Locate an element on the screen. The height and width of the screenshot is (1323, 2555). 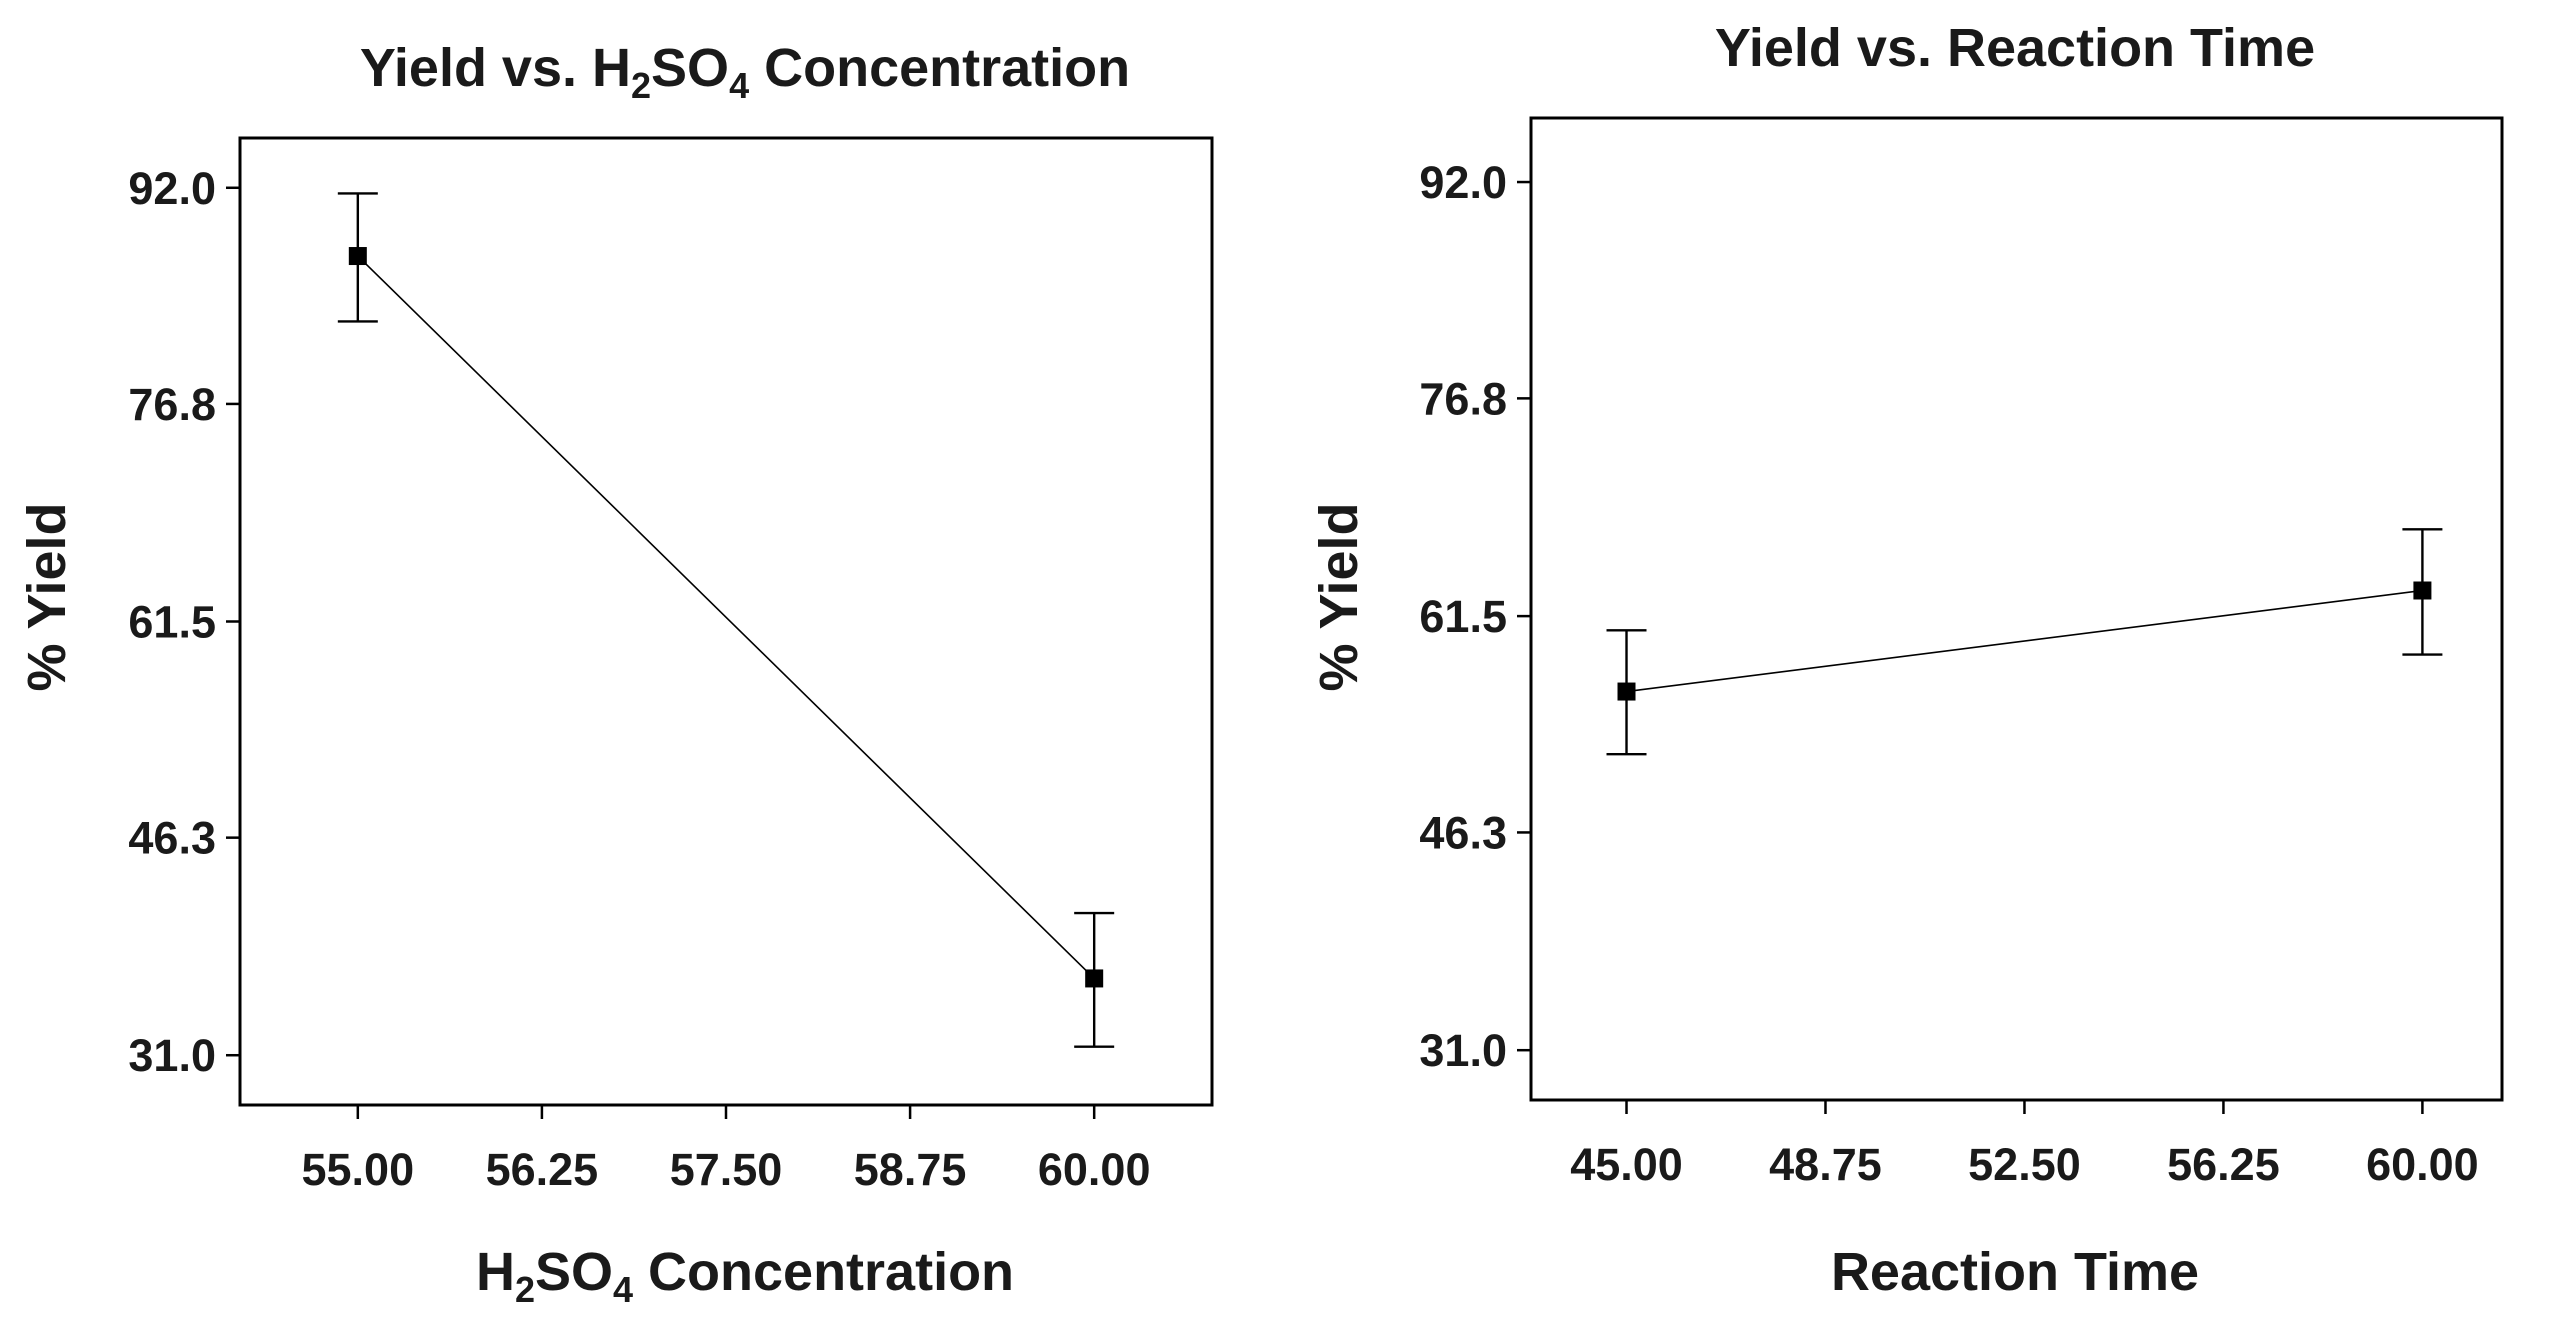
x-tick-label: 55.00 is located at coordinates (358, 1169).